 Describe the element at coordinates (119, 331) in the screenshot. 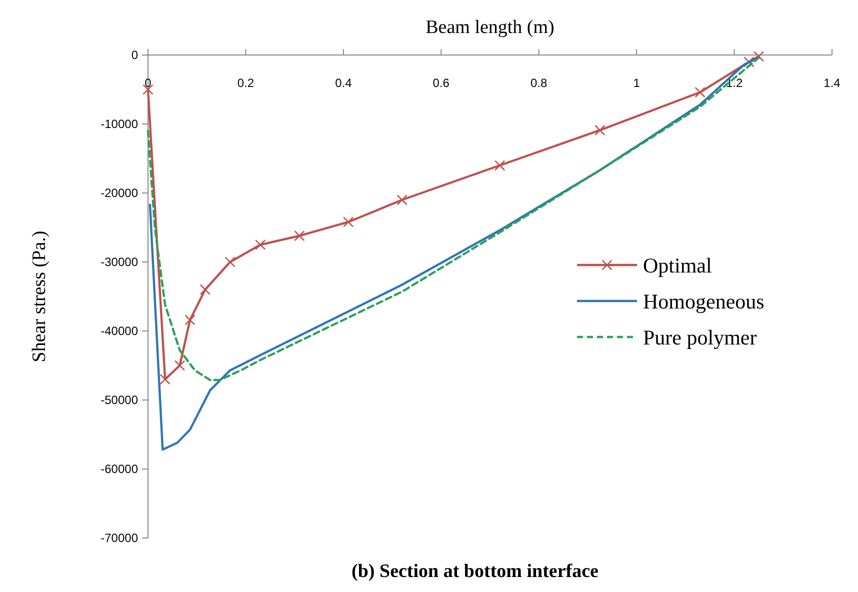

I see `y-tick-label: -40000` at that location.